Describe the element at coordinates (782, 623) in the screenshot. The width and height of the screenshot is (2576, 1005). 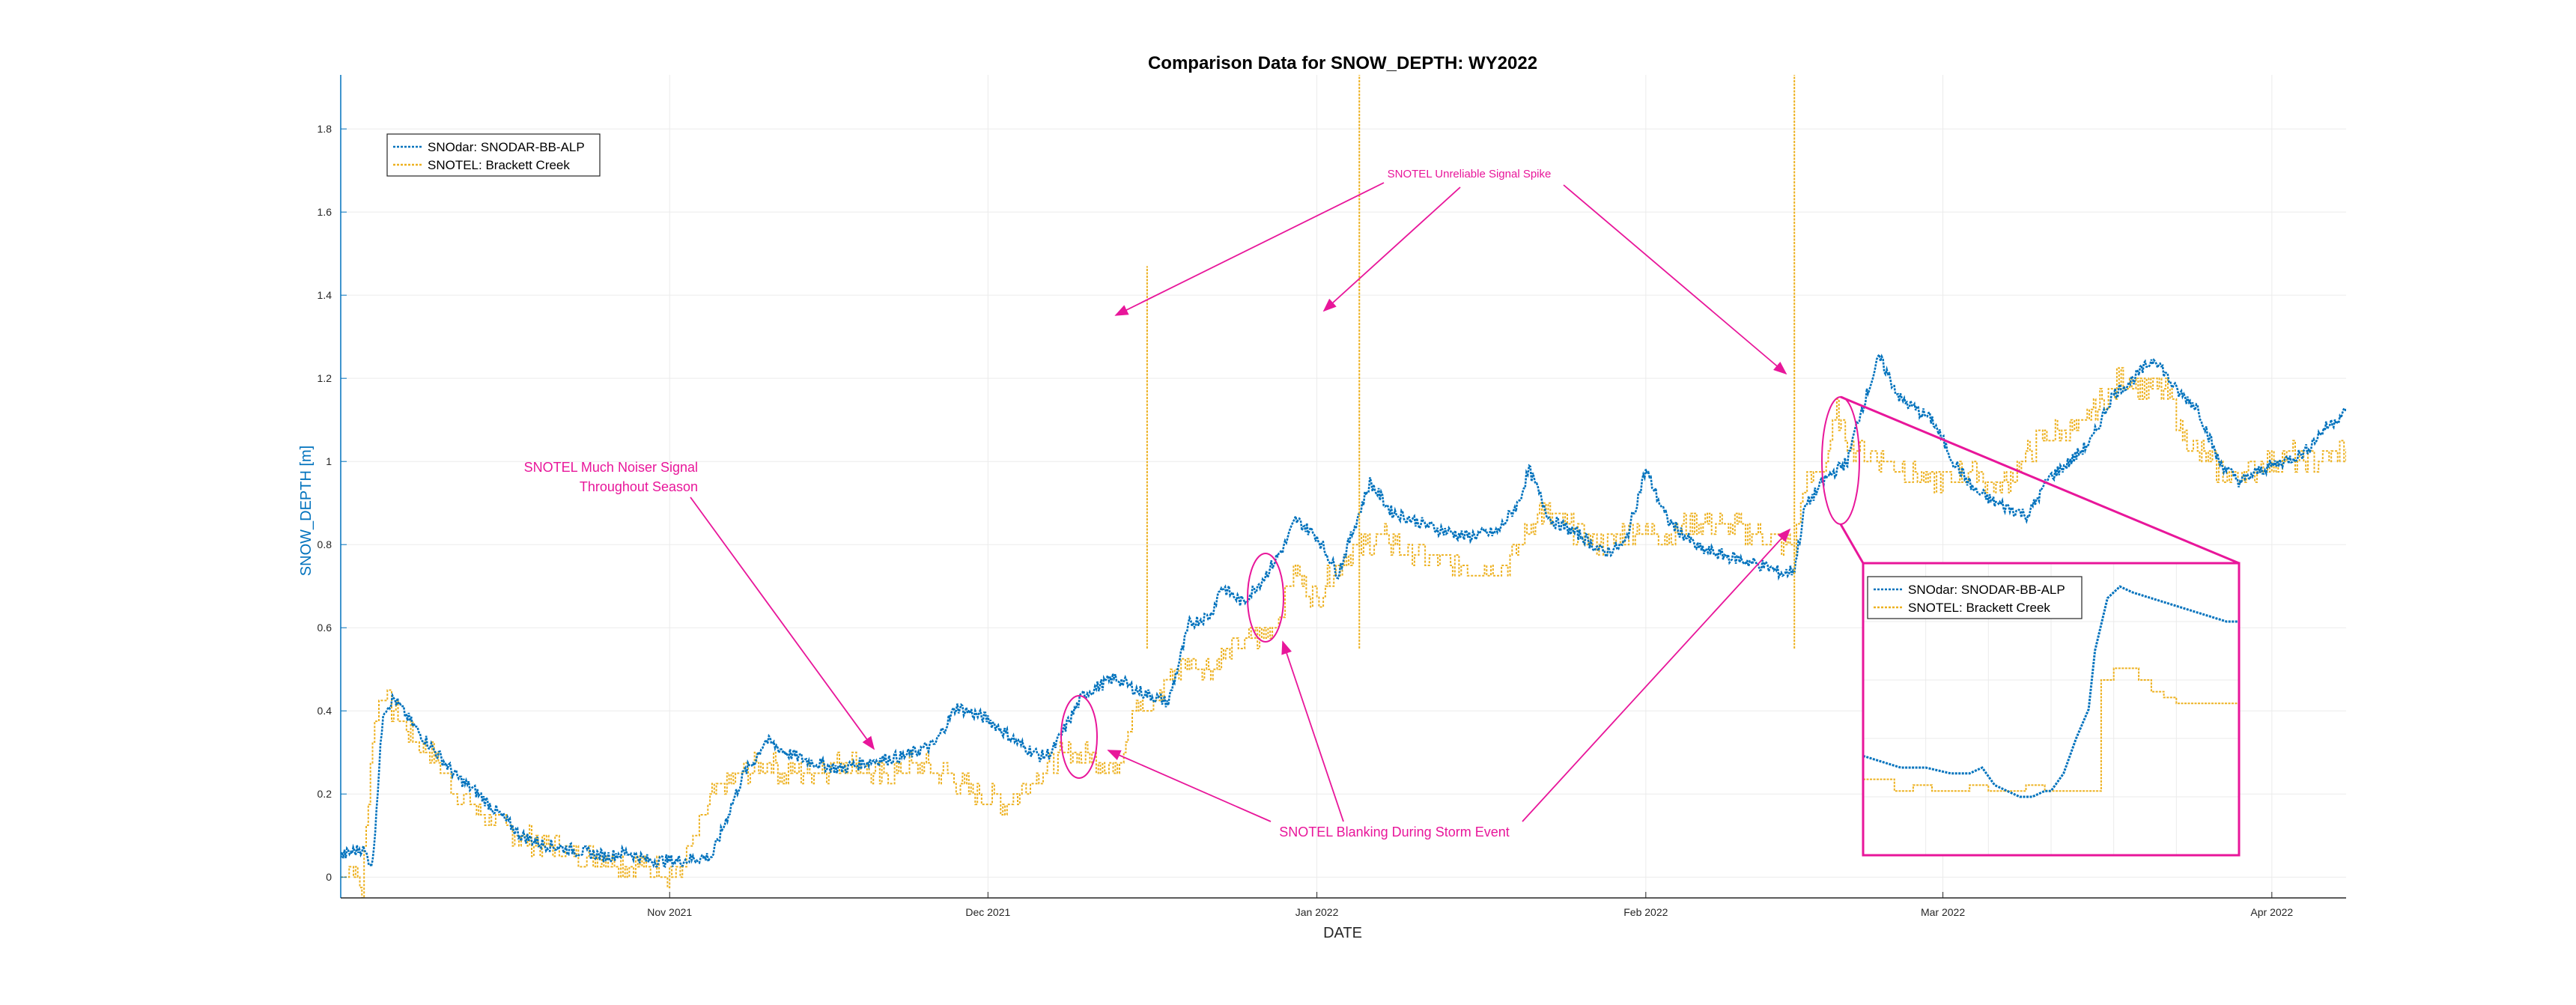
I see `arrow-noise` at that location.